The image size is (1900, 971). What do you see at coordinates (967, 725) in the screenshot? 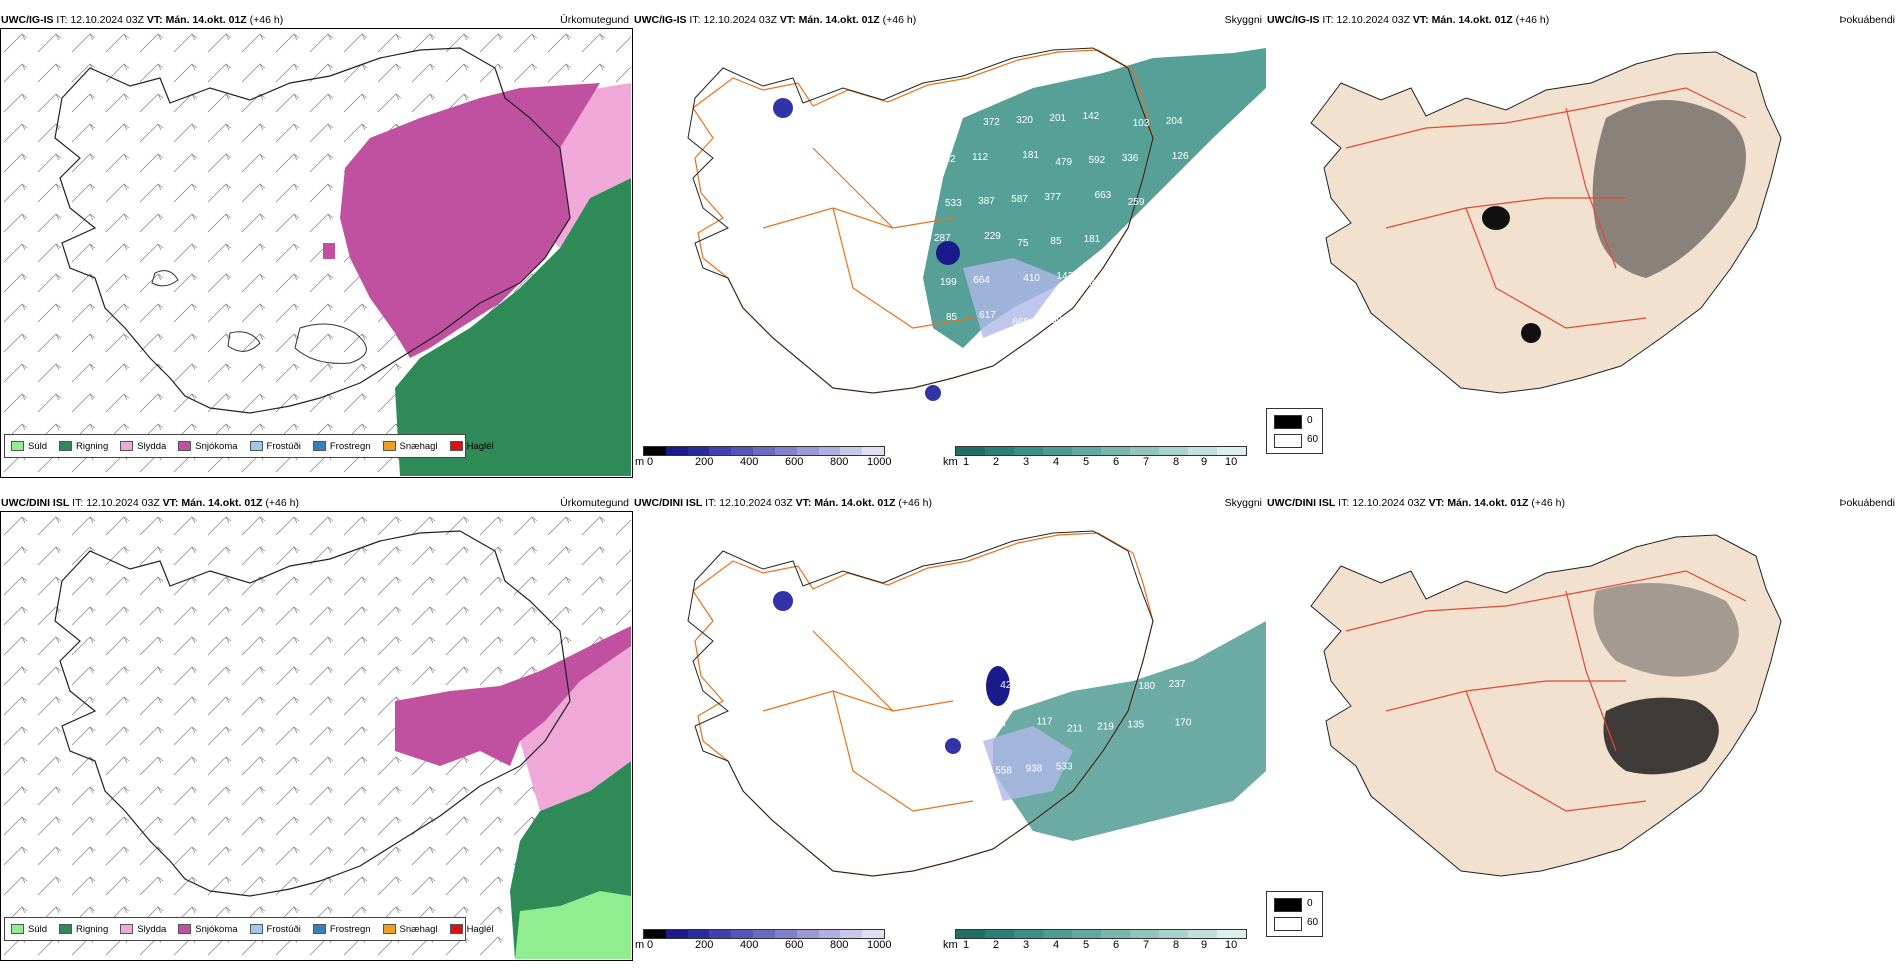
I see `ceiling-label: 133` at bounding box center [967, 725].